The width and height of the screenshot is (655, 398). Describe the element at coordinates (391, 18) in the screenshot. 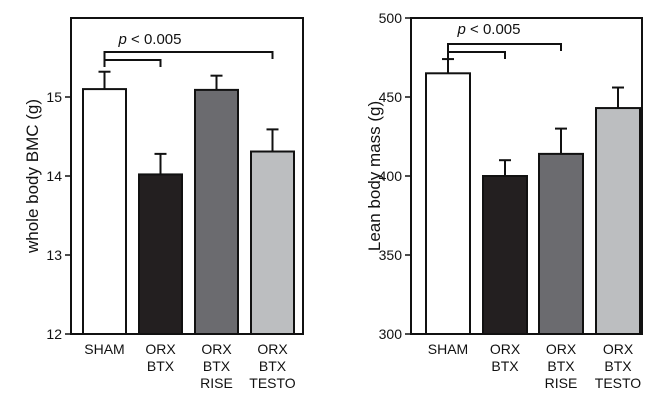

I see `y-tick-label: 500` at that location.